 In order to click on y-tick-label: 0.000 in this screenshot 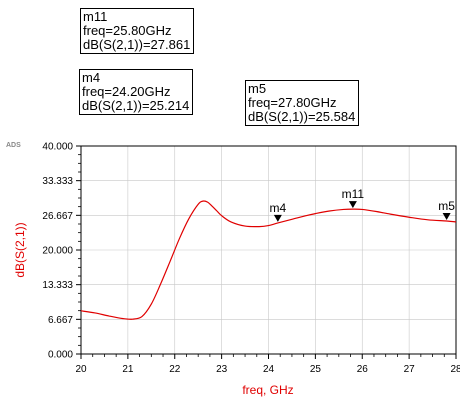, I will do `click(60, 355)`.